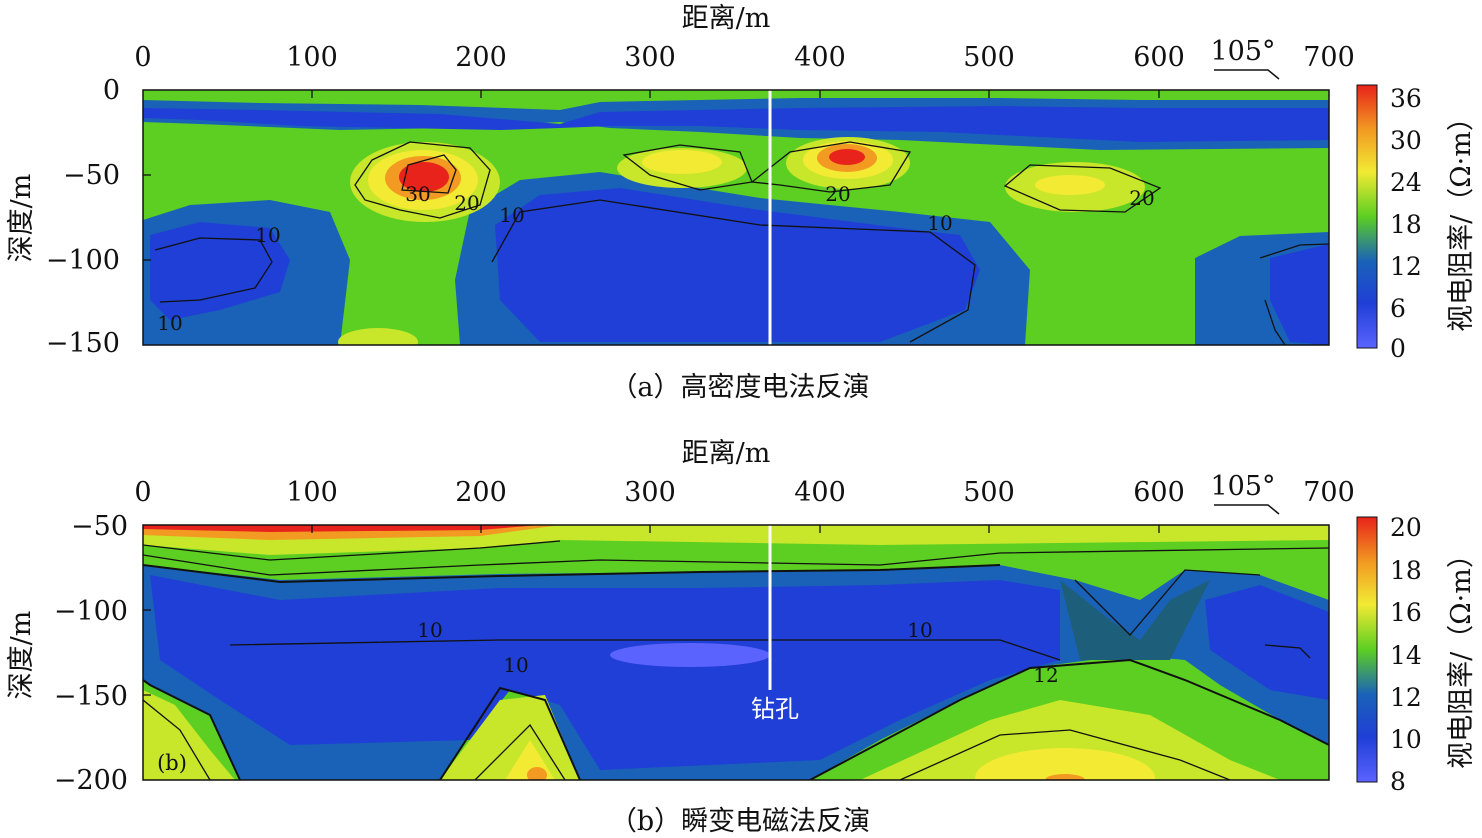 Image resolution: width=1482 pixels, height=838 pixels. What do you see at coordinates (650, 492) in the screenshot?
I see `panel-b-x-tick: 300` at bounding box center [650, 492].